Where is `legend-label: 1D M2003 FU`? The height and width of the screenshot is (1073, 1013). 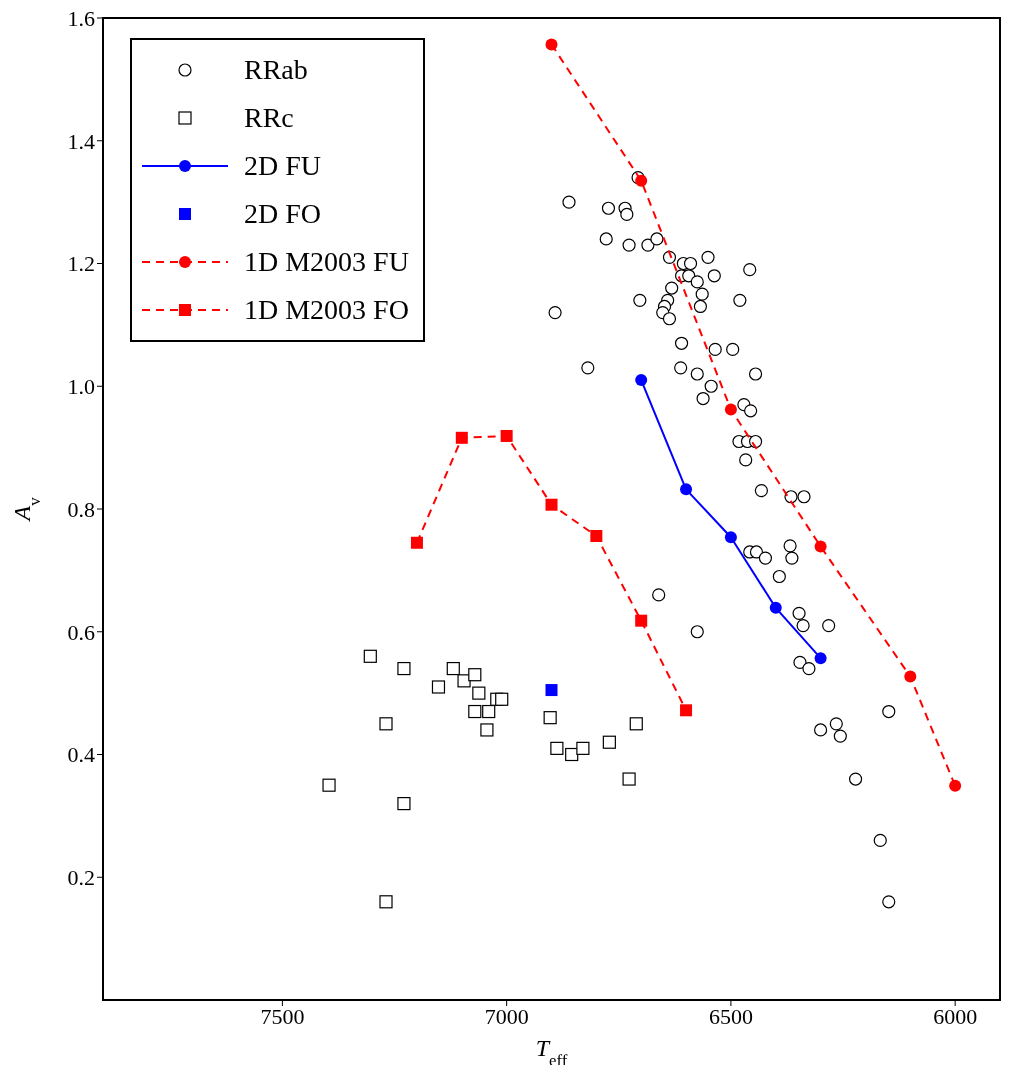 legend-label: 1D M2003 FU is located at coordinates (326, 262).